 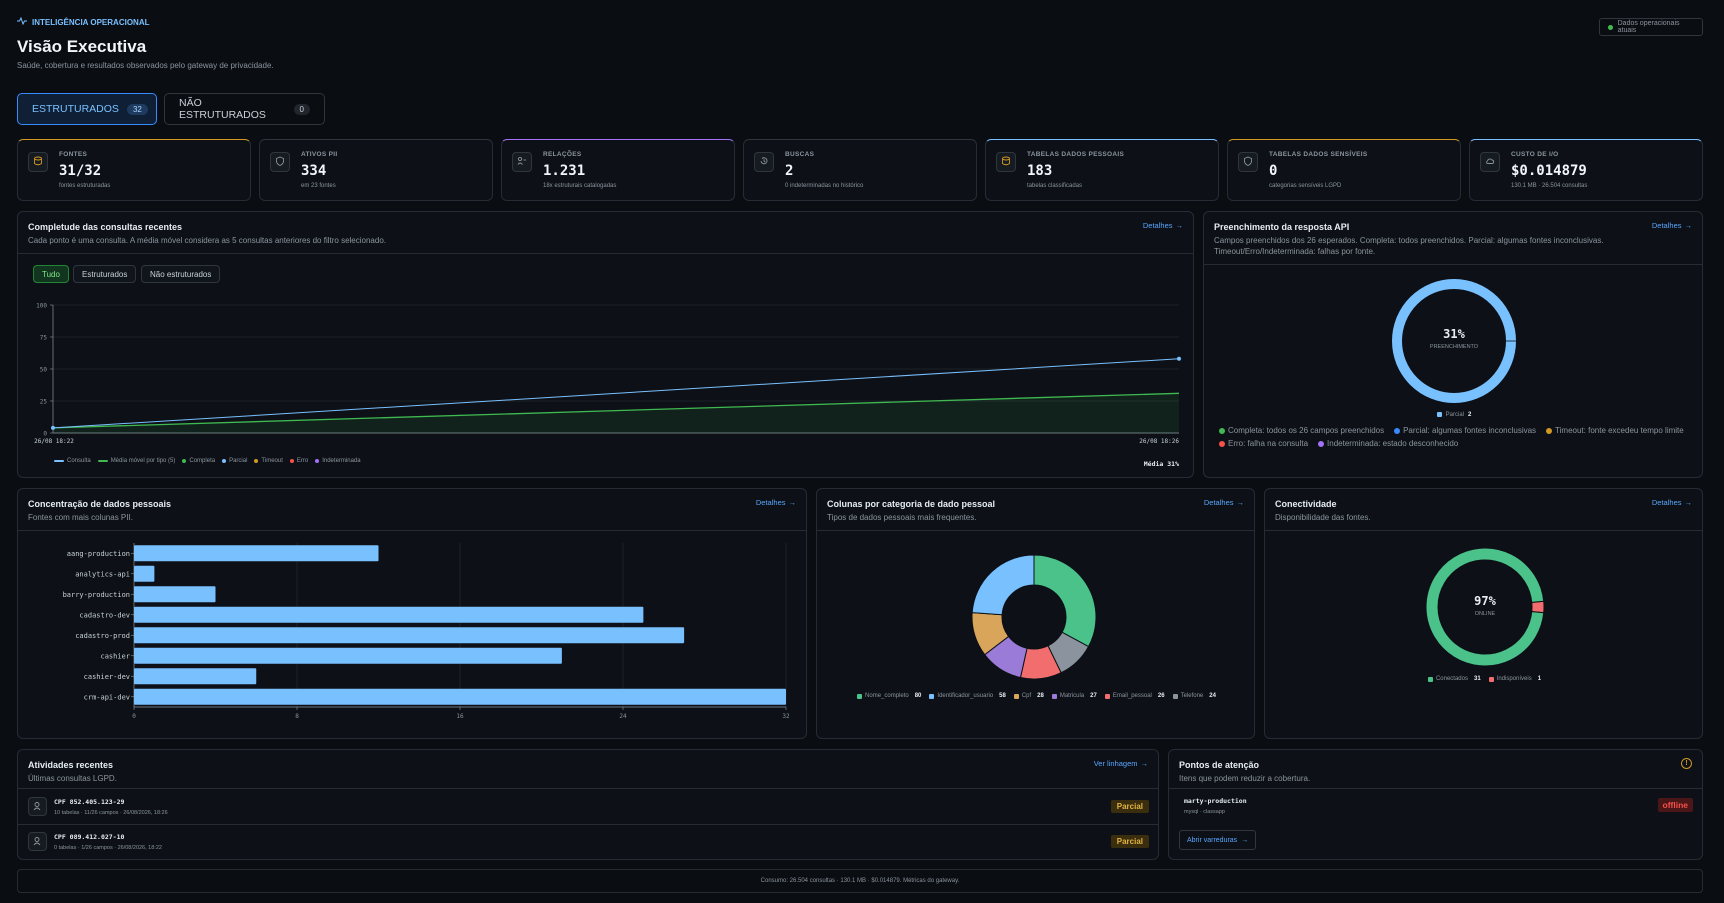 What do you see at coordinates (1675, 805) in the screenshot?
I see `offline-badge: offline` at bounding box center [1675, 805].